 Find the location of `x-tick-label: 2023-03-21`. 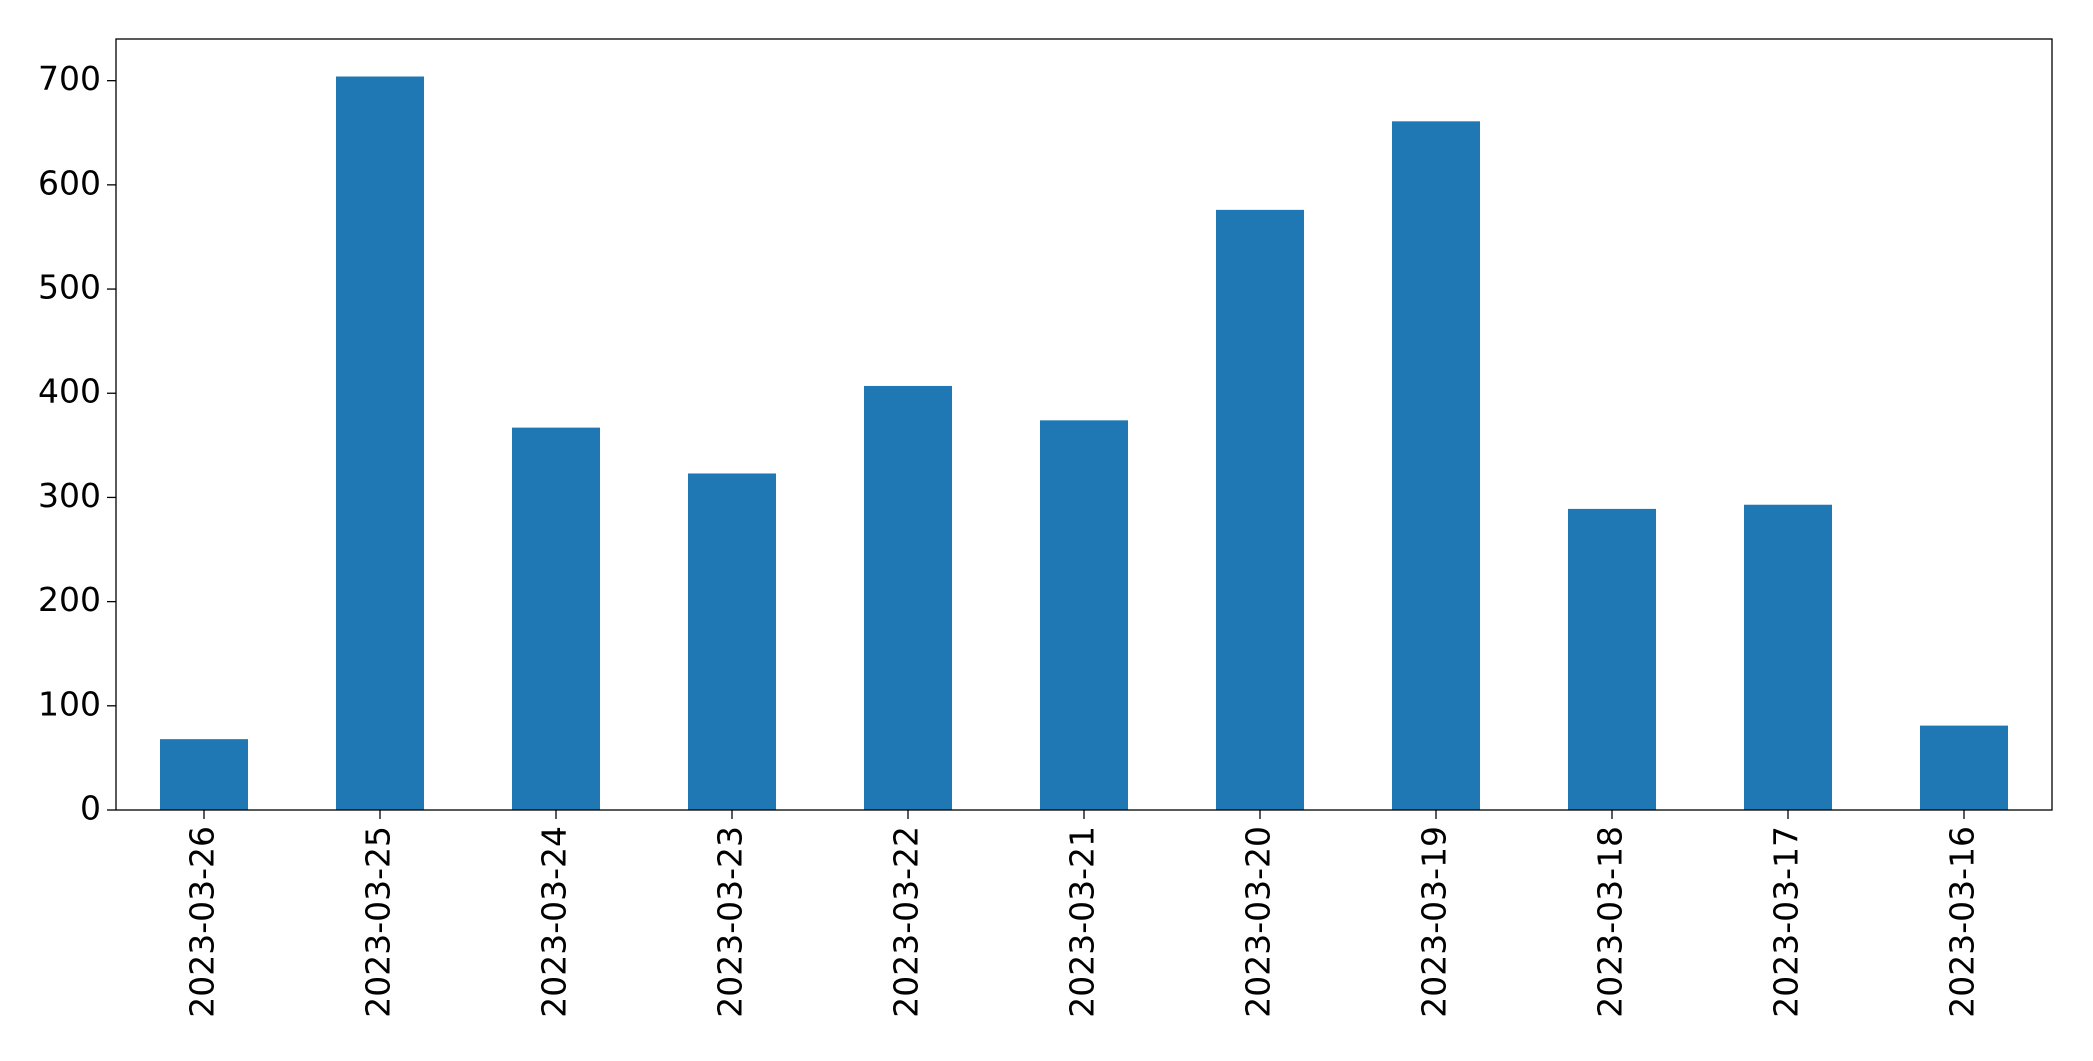

x-tick-label: 2023-03-21 is located at coordinates (1082, 922).